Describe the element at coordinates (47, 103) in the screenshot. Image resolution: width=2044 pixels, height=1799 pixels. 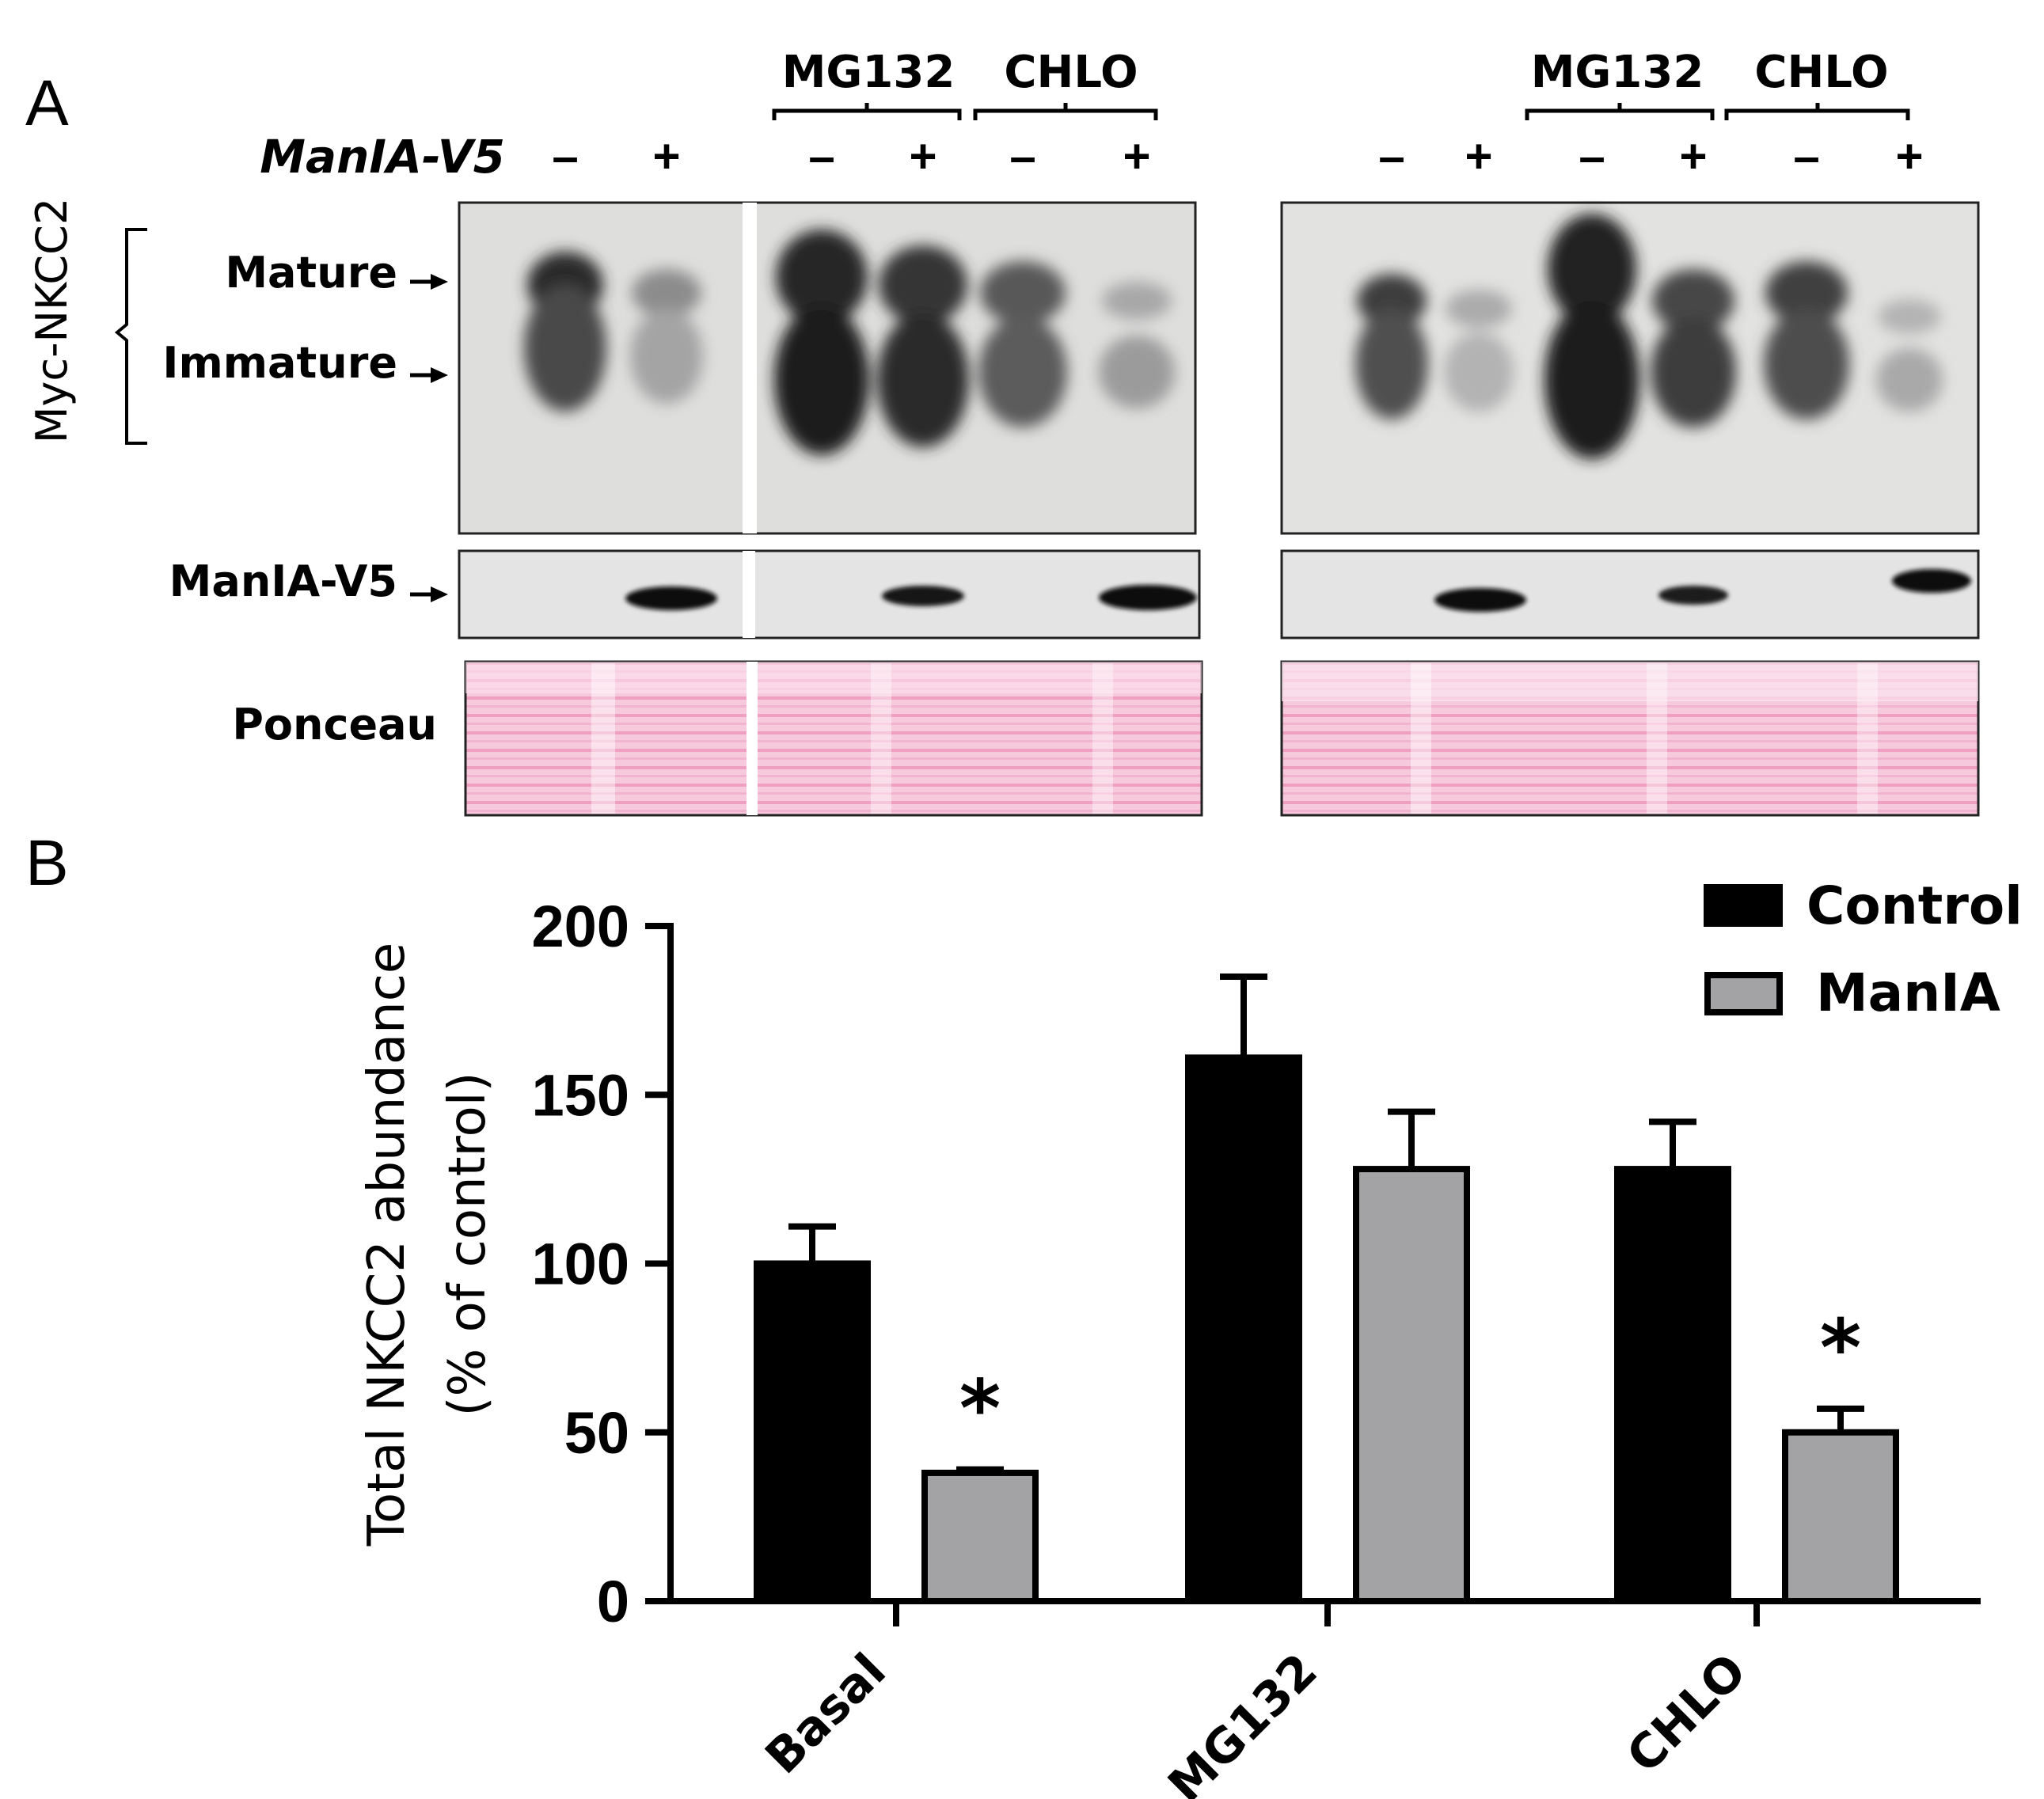
I see `panel-a-letter: A` at that location.